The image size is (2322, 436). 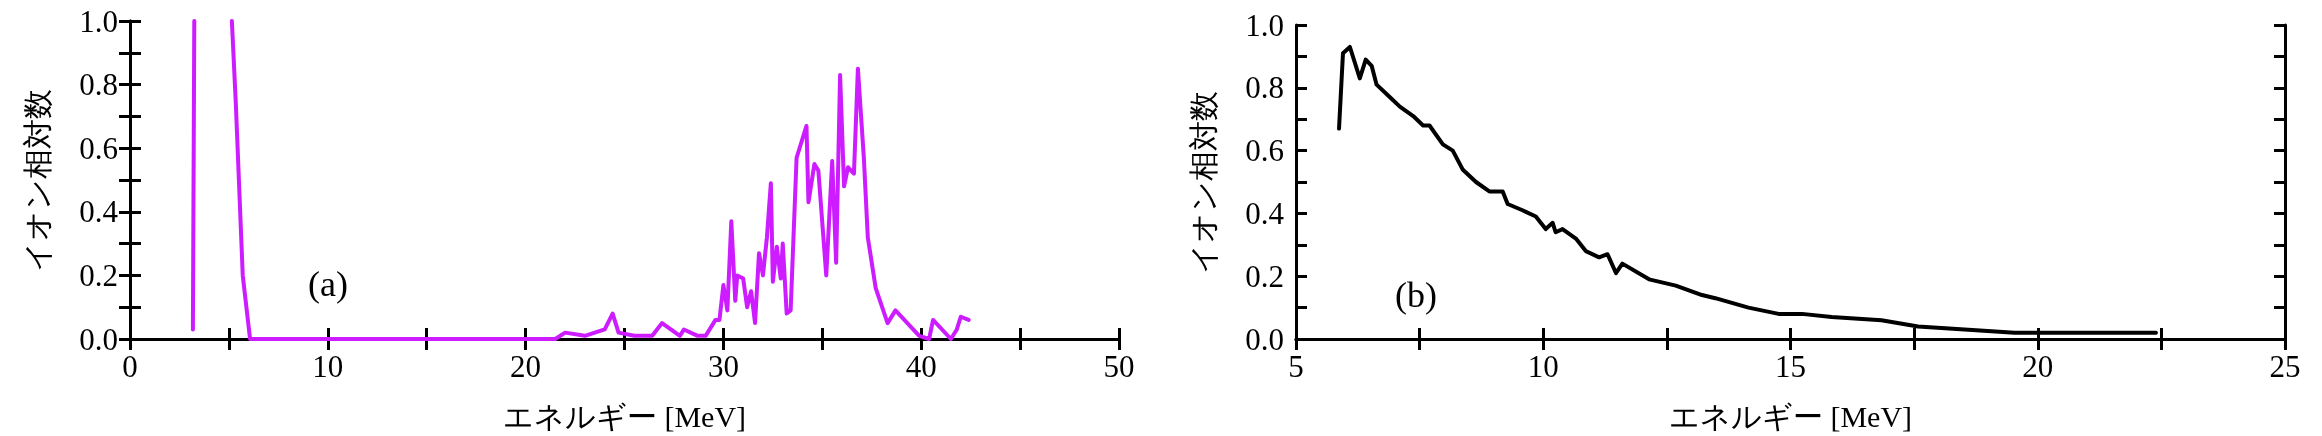 I want to click on annotation: (b), so click(x=1415, y=294).